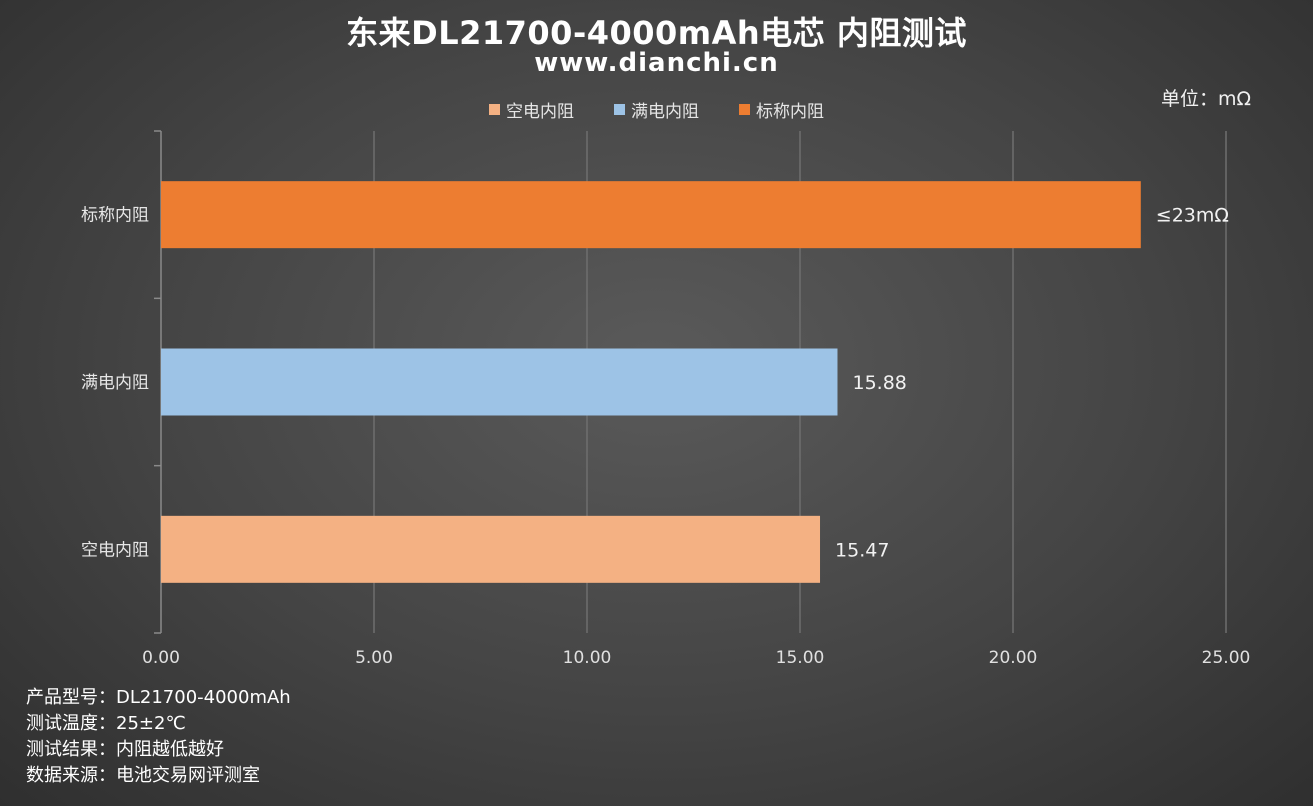 The image size is (1313, 806). Describe the element at coordinates (800, 658) in the screenshot. I see `x-tick-label: 15.00` at that location.